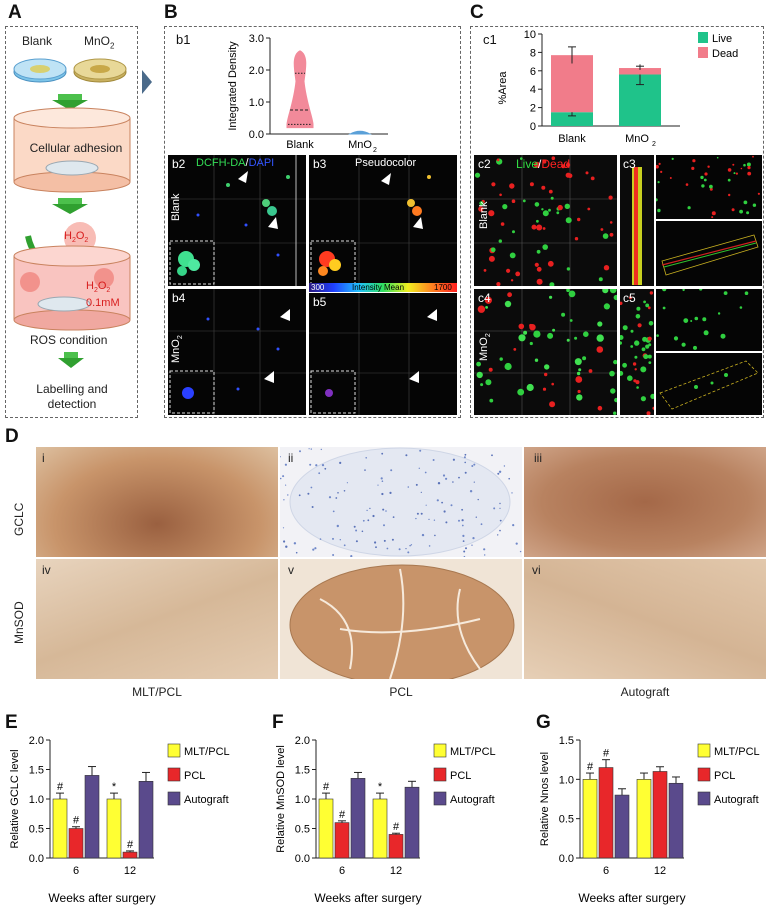 This screenshot has height=914, width=768. What do you see at coordinates (703, 37) in the screenshot?
I see `legend-swatch-live` at bounding box center [703, 37].